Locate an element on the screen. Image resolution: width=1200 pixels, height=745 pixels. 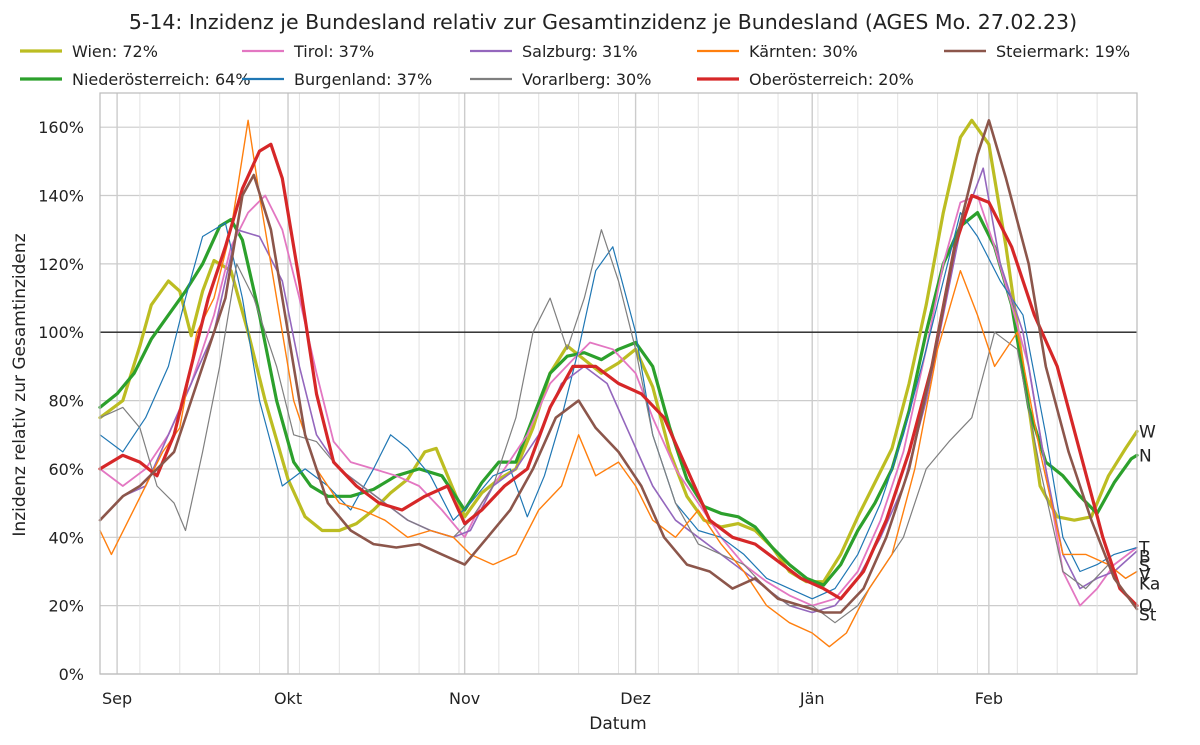
legend-entry-0: Wien: 72% is located at coordinates (115, 51).